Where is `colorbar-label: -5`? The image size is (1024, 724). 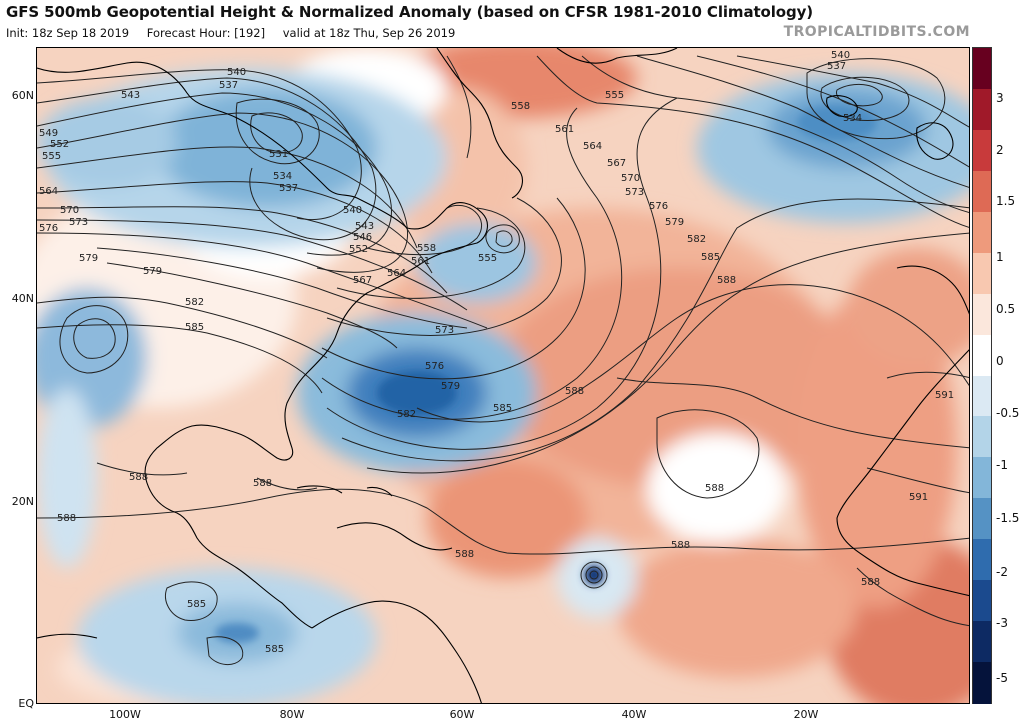 colorbar-label: -5 is located at coordinates (1002, 678).